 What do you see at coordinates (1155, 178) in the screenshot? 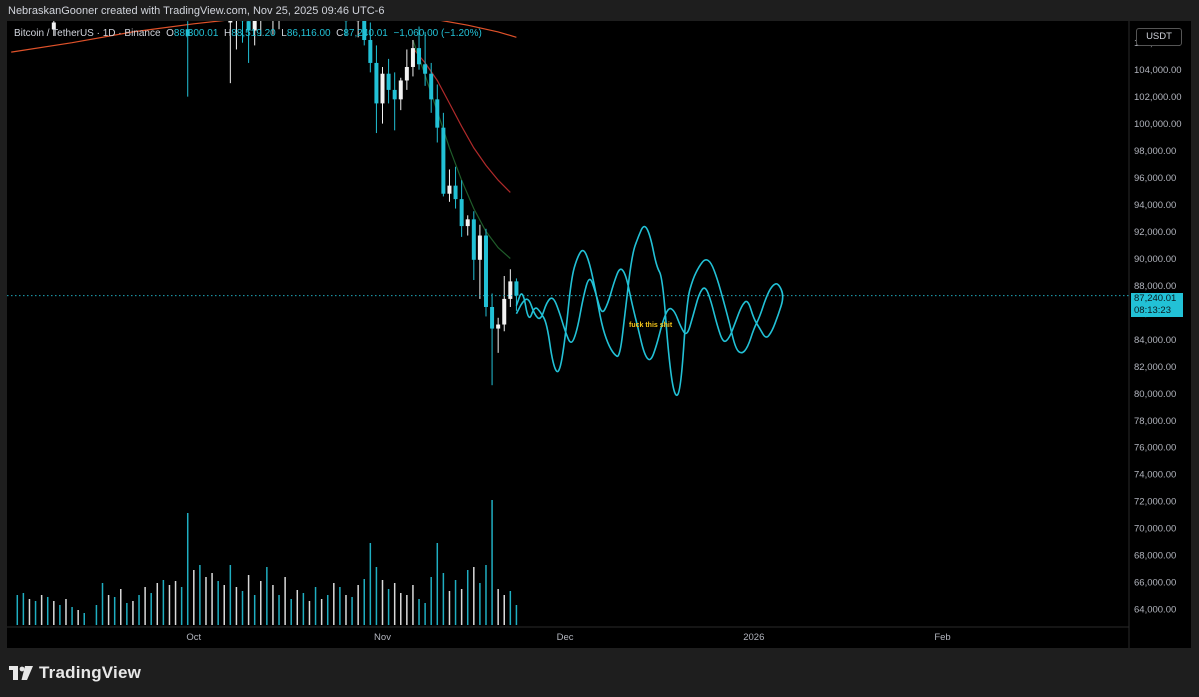
I see `y-tick-label: 96,000.00` at bounding box center [1155, 178].